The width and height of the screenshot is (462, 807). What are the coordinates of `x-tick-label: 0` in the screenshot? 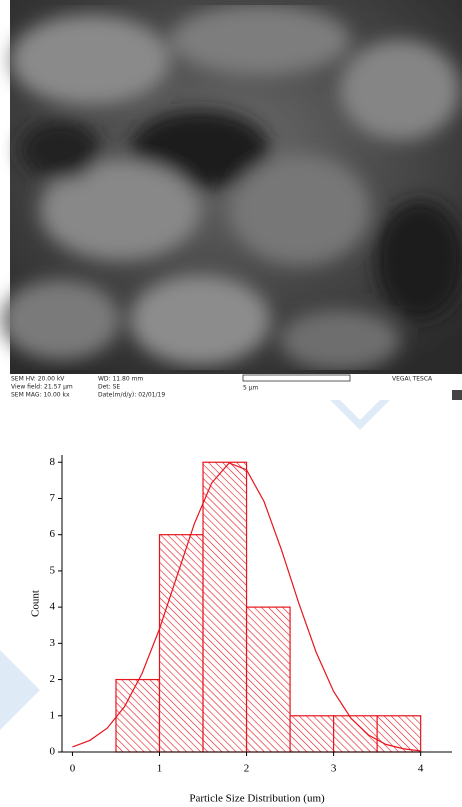 It's located at (73, 769).